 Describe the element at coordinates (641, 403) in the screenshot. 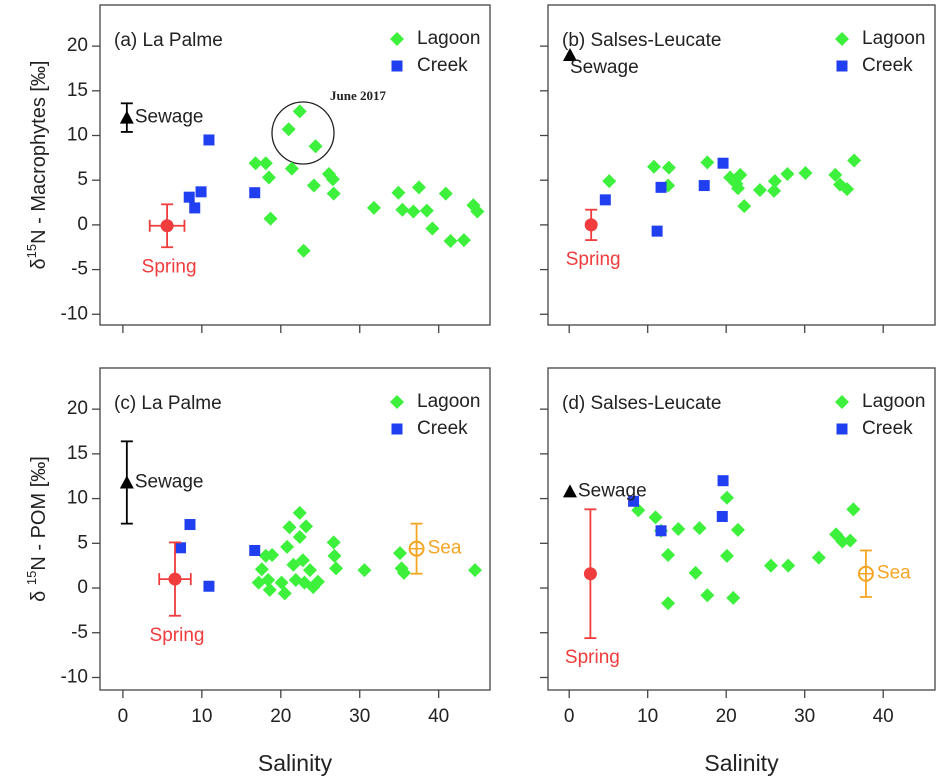

I see `panel-label: (d) Salses-Leucate` at that location.